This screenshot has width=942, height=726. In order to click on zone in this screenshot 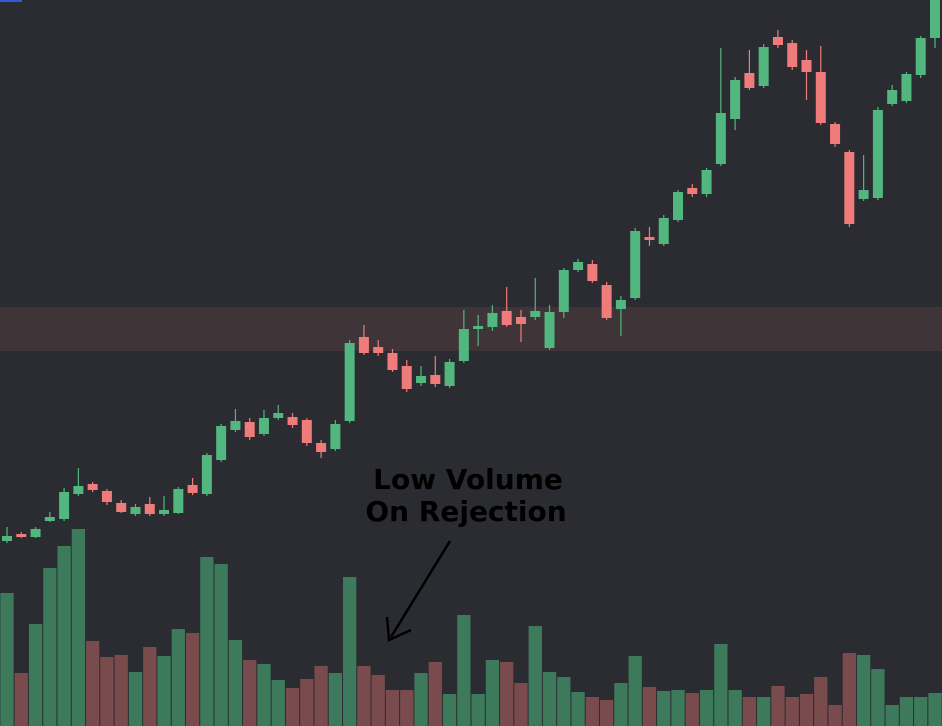, I will do `click(471, 329)`.